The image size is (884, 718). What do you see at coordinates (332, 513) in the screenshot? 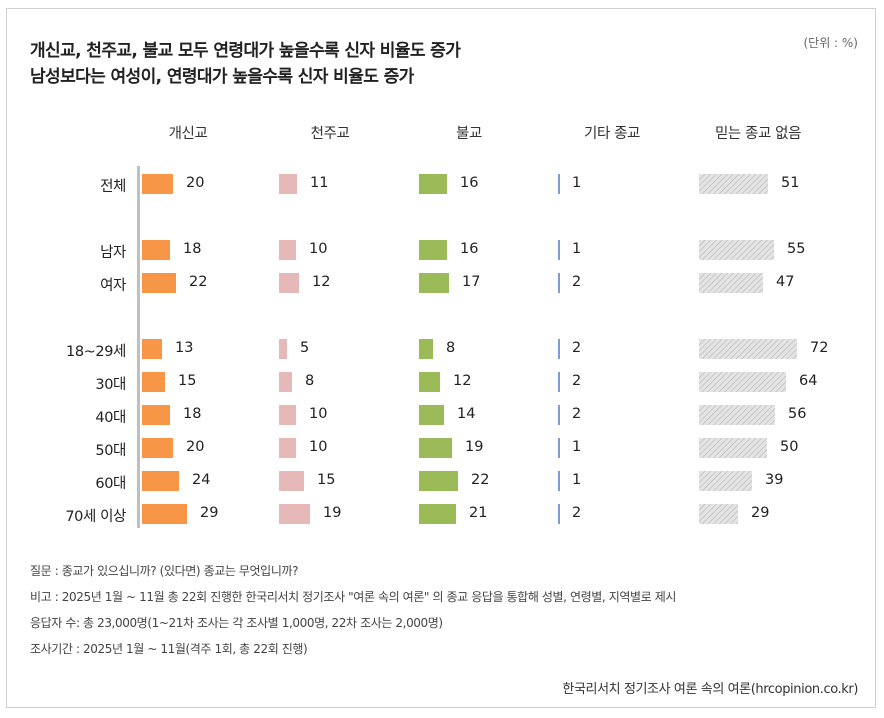
I see `value-label-catholic: 19` at bounding box center [332, 513].